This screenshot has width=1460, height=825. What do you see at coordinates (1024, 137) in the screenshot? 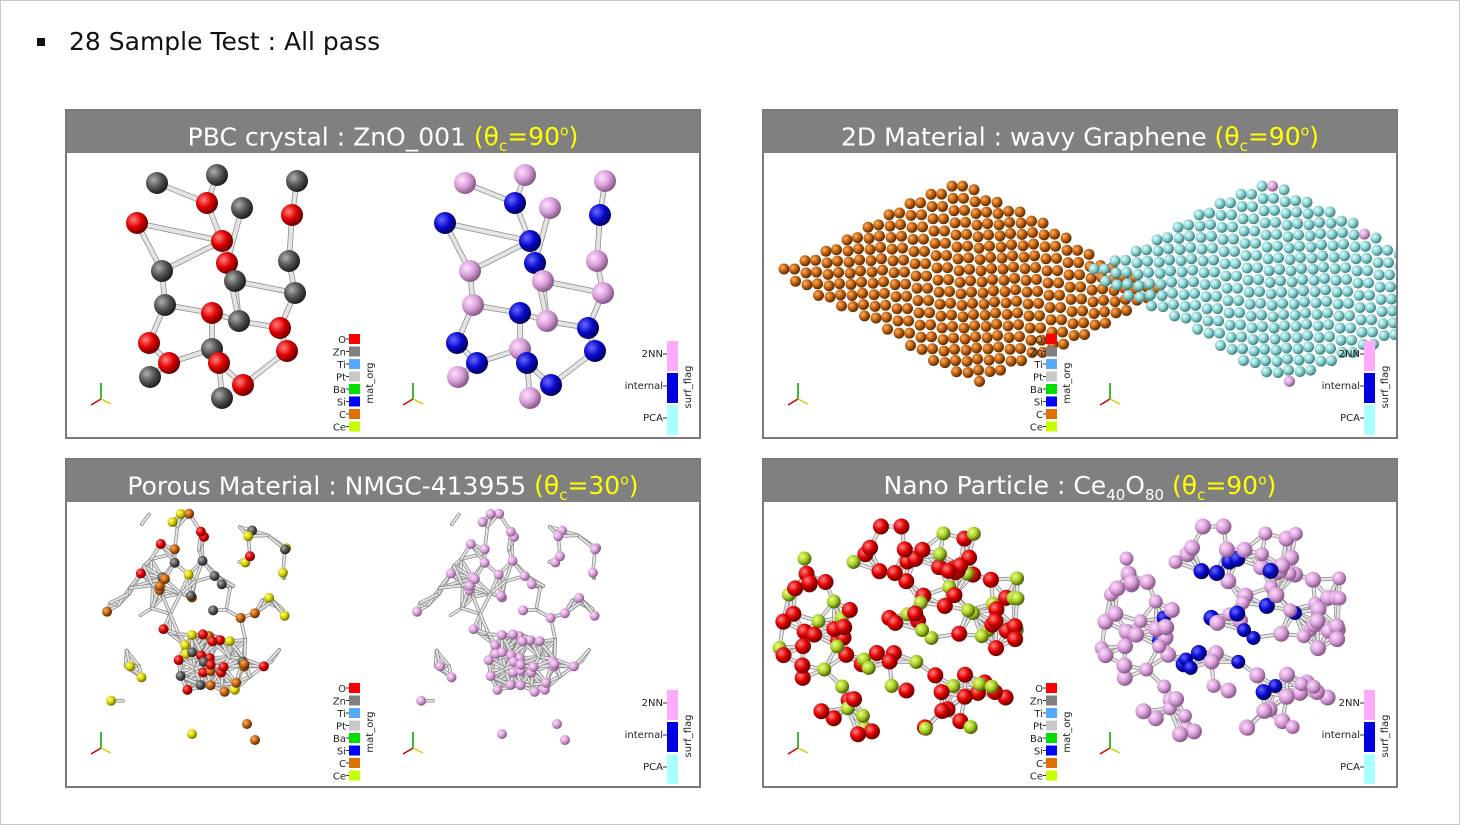
I see `panel-title-text: 2D Material : wavy Graphene` at bounding box center [1024, 137].